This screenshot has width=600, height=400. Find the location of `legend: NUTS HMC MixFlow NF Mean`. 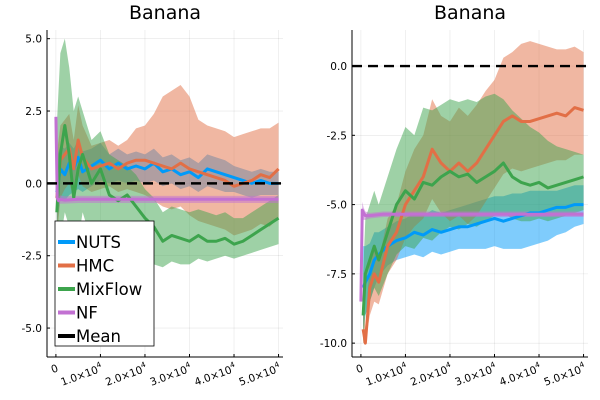

legend: NUTS HMC MixFlow NF Mean is located at coordinates (104, 283).